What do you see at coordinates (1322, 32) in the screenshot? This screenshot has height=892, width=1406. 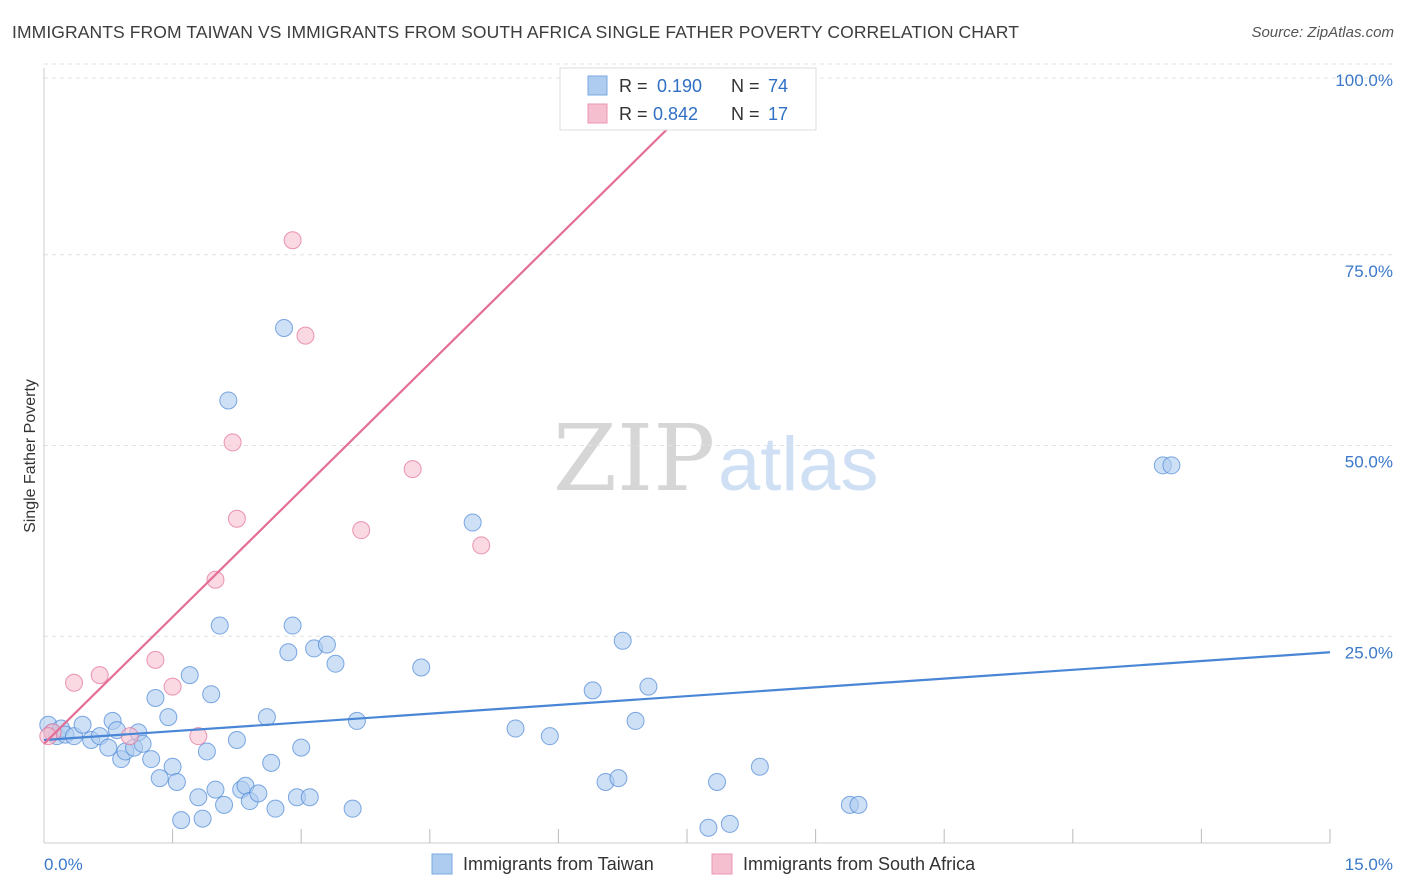 I see `chart-source: Source: ZipAtlas.com` at bounding box center [1322, 32].